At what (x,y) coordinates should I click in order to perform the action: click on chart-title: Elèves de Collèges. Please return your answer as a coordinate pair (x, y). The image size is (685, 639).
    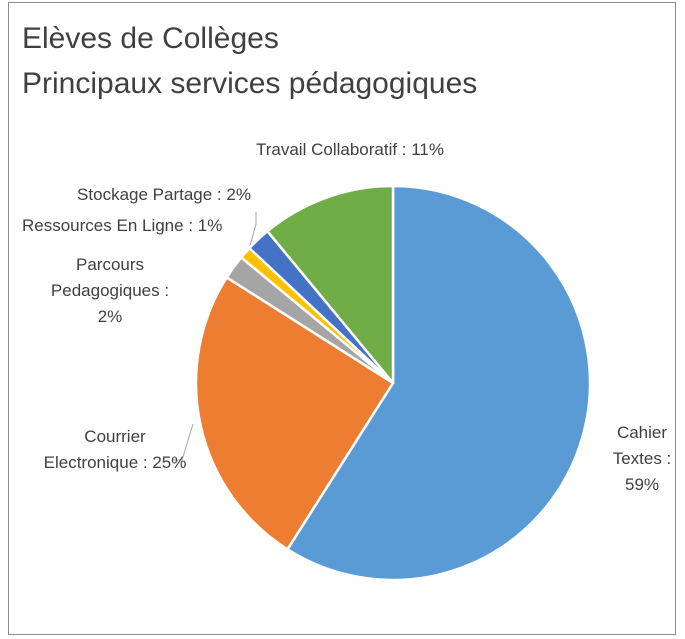
    Looking at the image, I should click on (150, 38).